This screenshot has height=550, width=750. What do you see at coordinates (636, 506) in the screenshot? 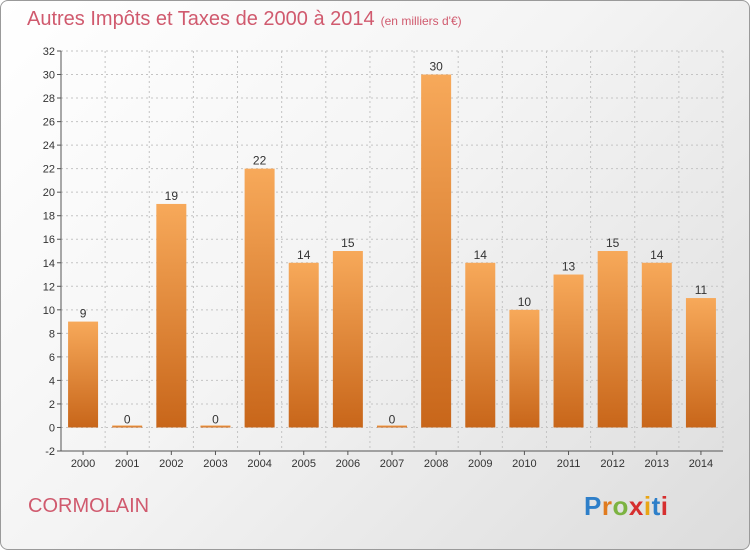
I see `logo-letter: x` at bounding box center [636, 506].